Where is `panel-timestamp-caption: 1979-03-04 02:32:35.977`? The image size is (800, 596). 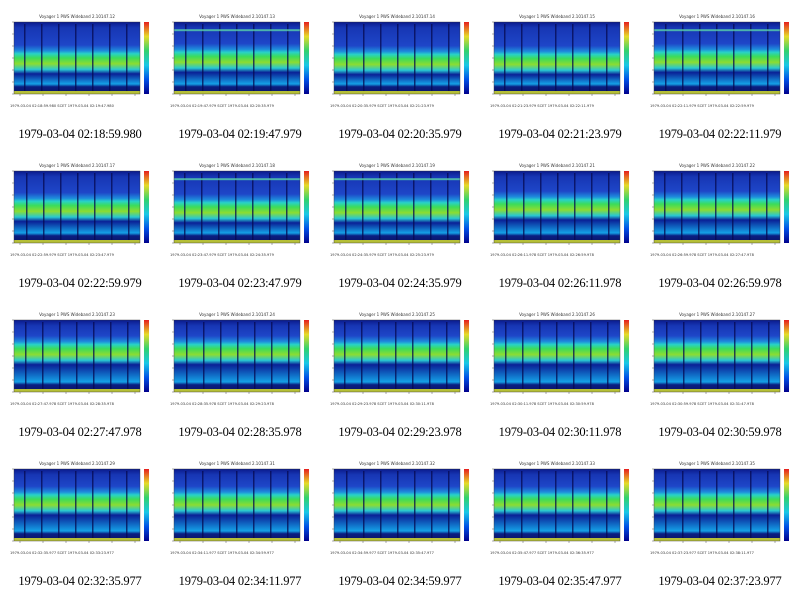
panel-timestamp-caption: 1979-03-04 02:32:35.977 is located at coordinates (80, 581).